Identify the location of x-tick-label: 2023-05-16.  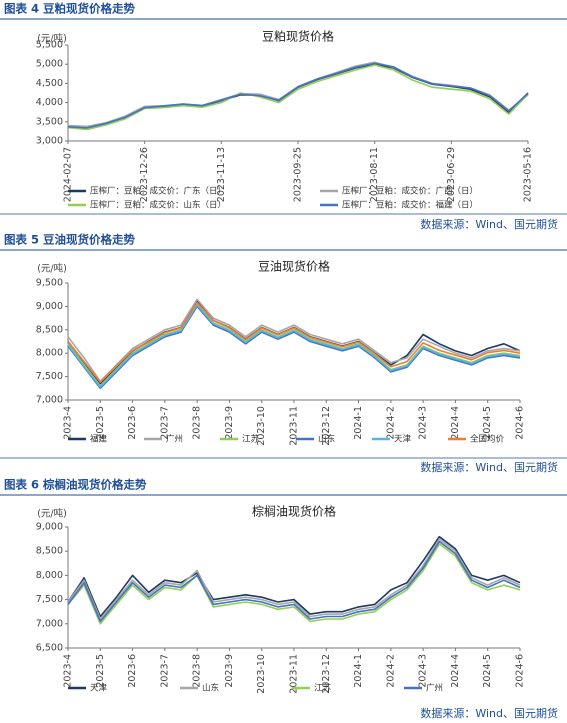
(528, 174).